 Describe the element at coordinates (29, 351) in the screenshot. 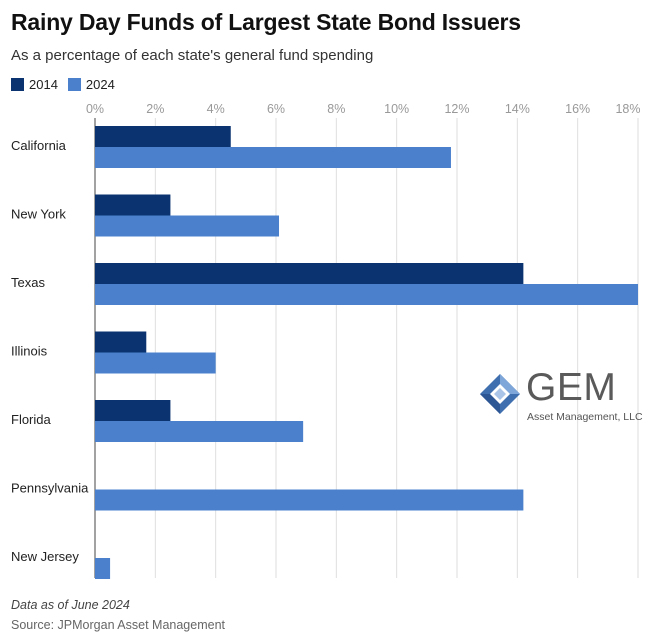

I see `category-label: Illinois` at that location.